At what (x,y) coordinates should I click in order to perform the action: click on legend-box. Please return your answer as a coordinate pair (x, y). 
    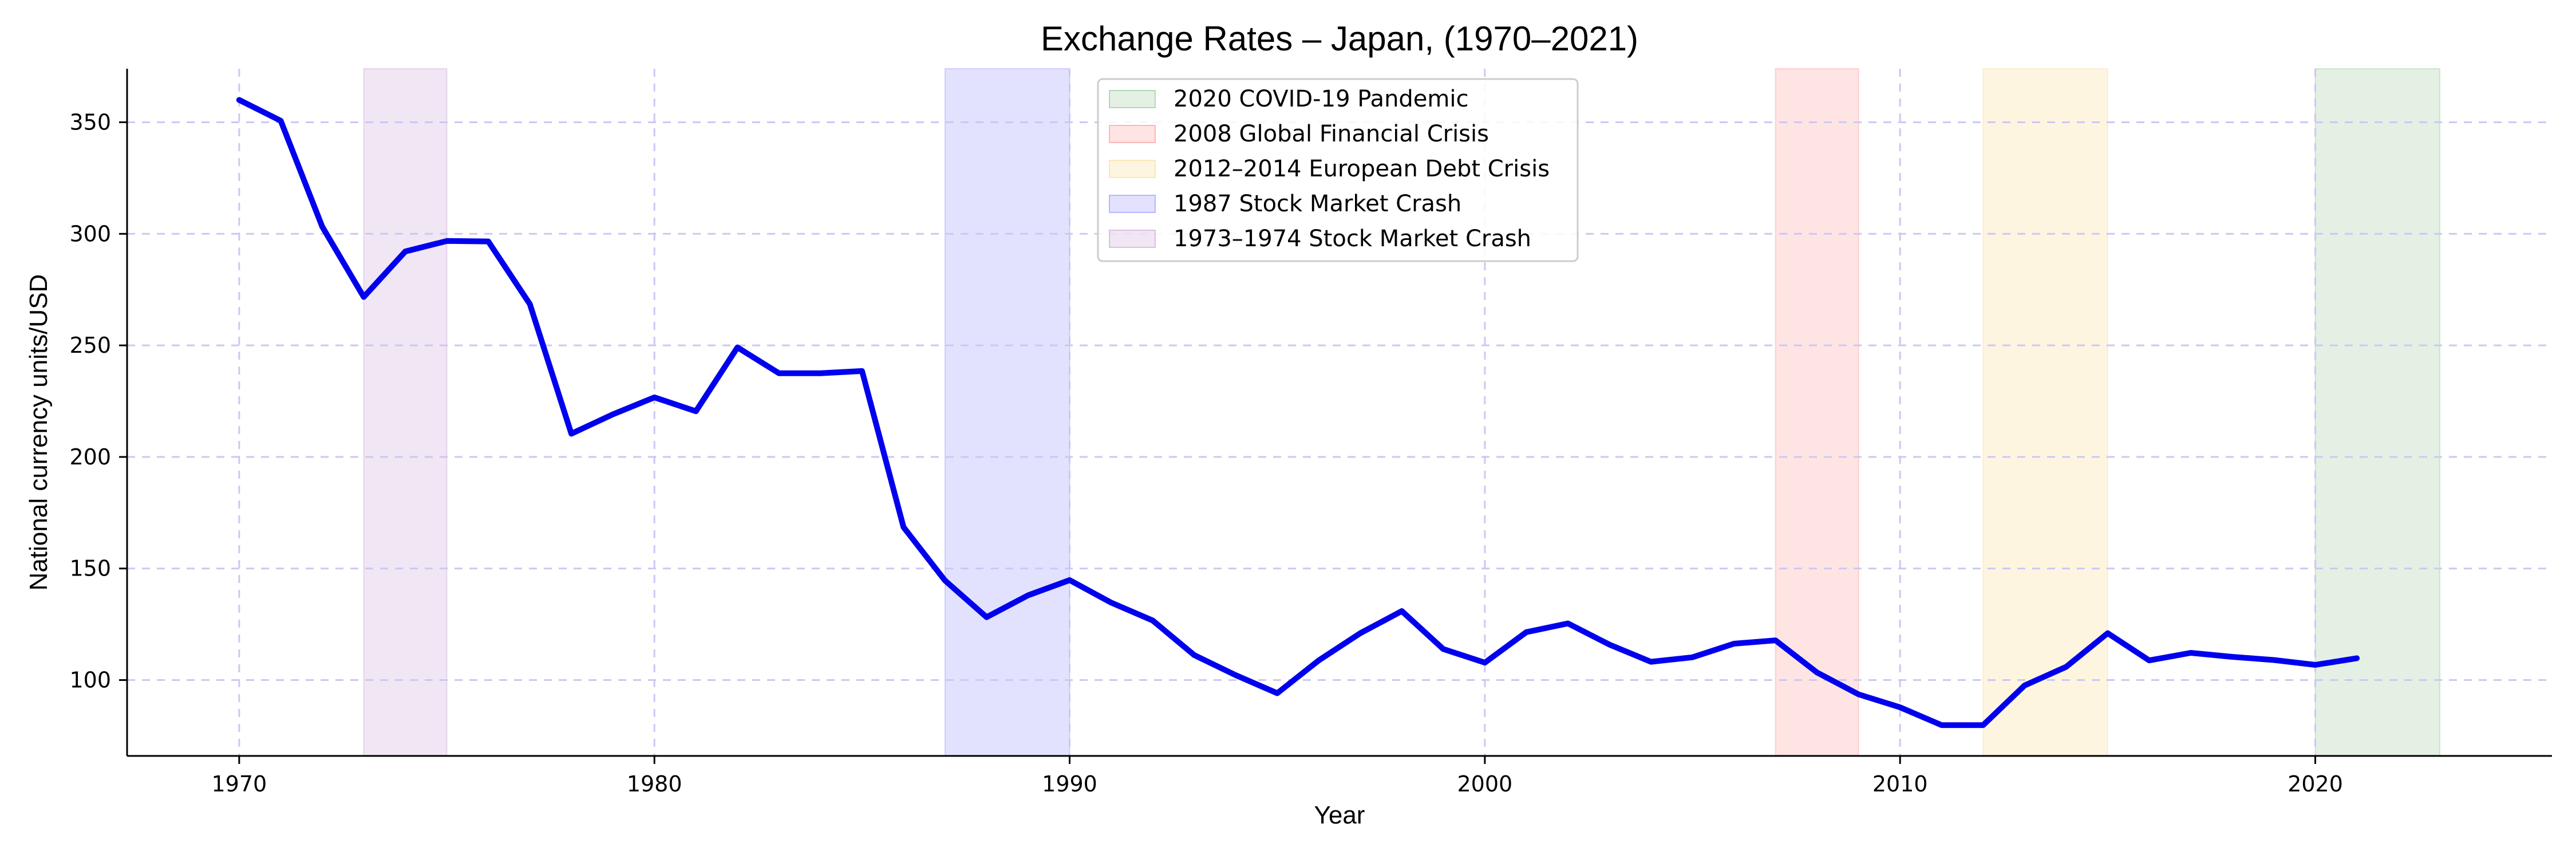
    Looking at the image, I should click on (1338, 170).